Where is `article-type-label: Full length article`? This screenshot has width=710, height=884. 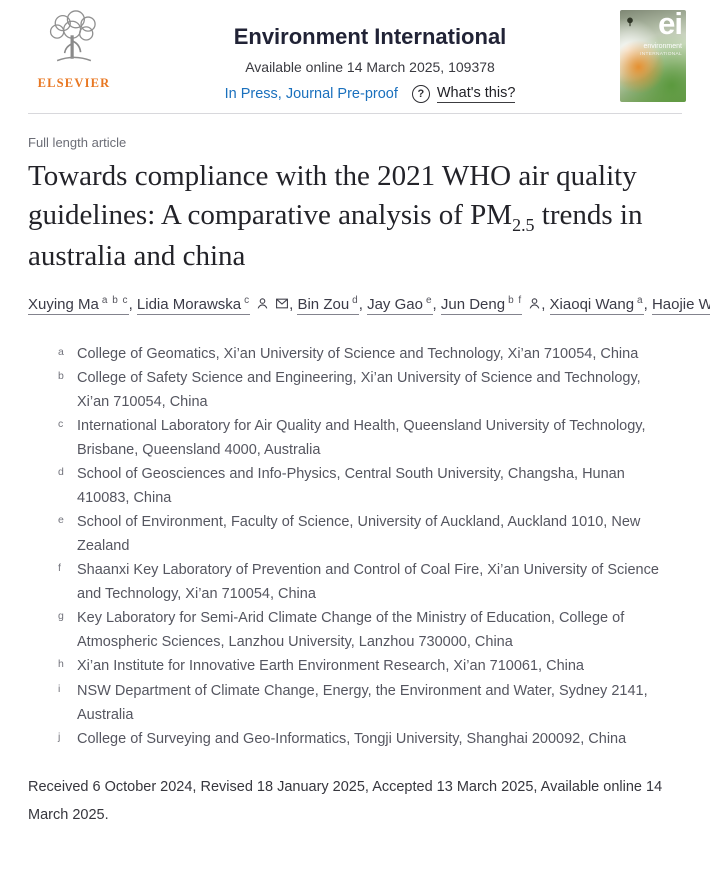 article-type-label: Full length article is located at coordinates (77, 142).